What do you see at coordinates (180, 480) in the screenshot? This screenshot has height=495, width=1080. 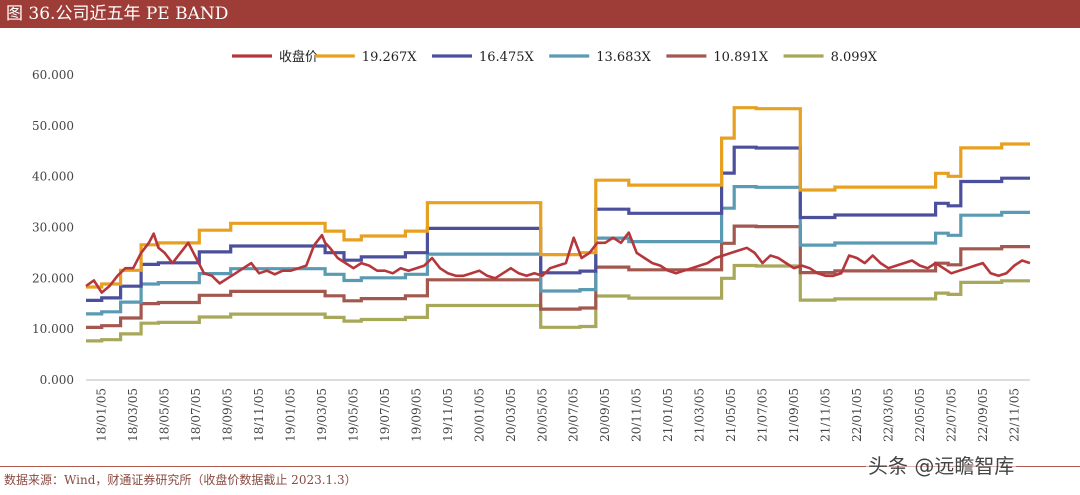 I see `data-source-note: 数据来源：Wind，财通证券研究所（收盘价数据截止 2023.1.3）` at bounding box center [180, 480].